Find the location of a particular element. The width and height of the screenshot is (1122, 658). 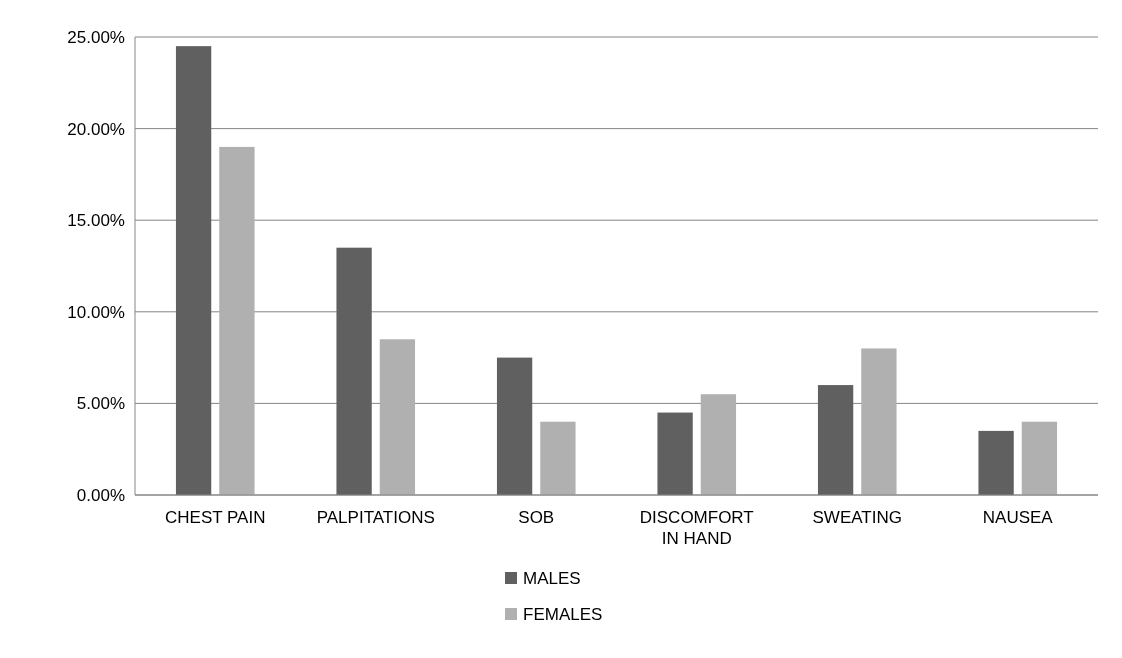

legend-label: FEMALES is located at coordinates (563, 614).